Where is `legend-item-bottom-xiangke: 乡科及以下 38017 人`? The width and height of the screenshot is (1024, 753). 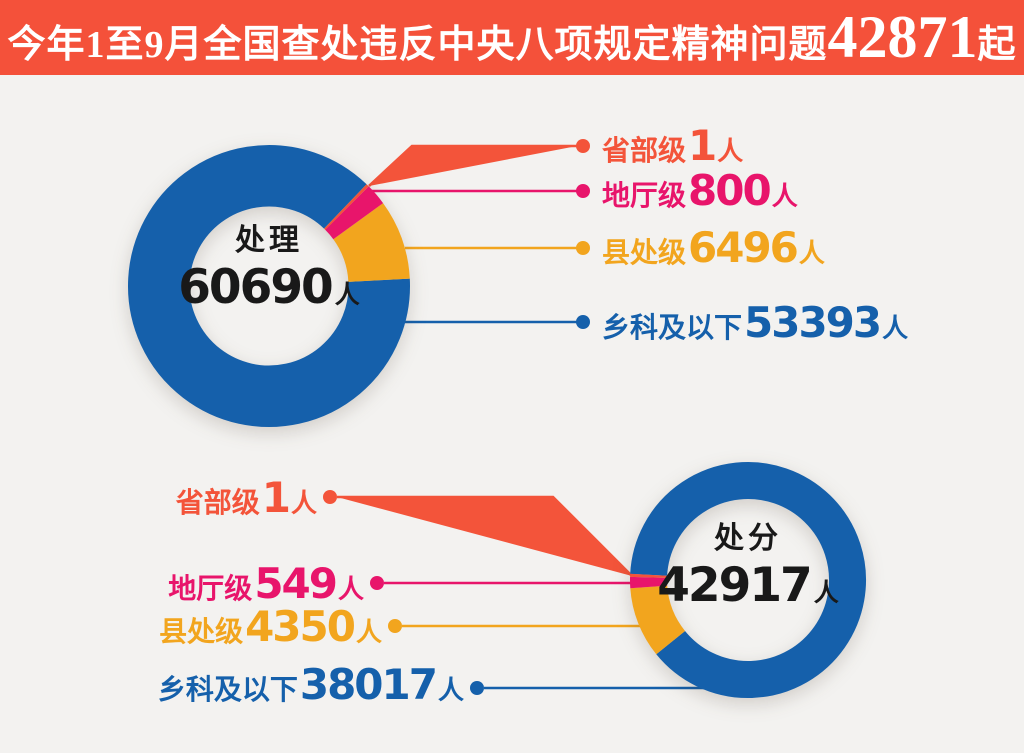 legend-item-bottom-xiangke: 乡科及以下 38017 人 is located at coordinates (311, 688).